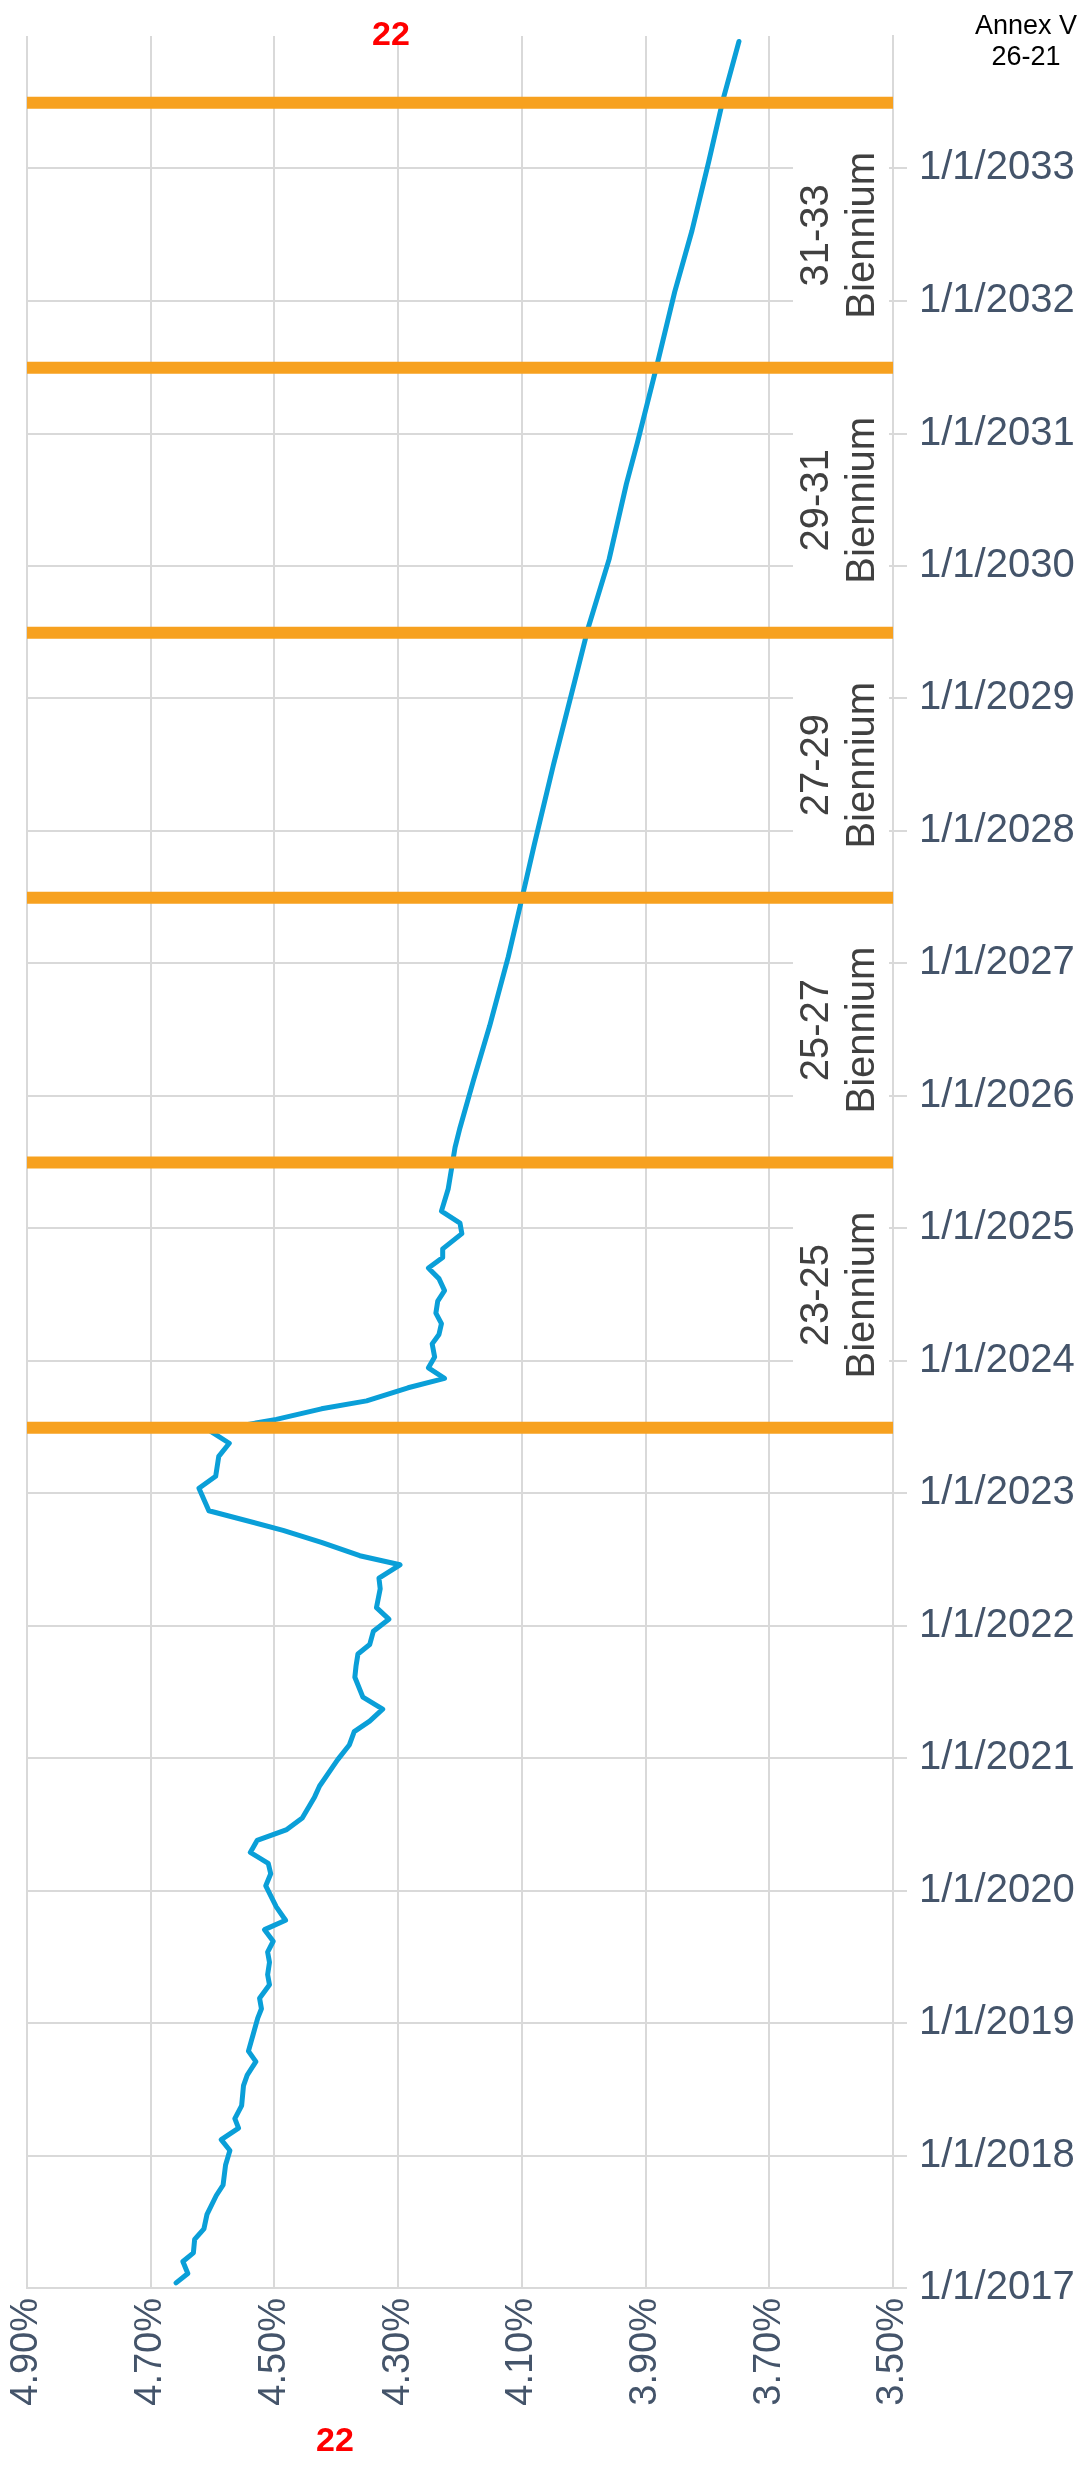  I want to click on annotation: 27-29 Biennium, so click(837, 765).